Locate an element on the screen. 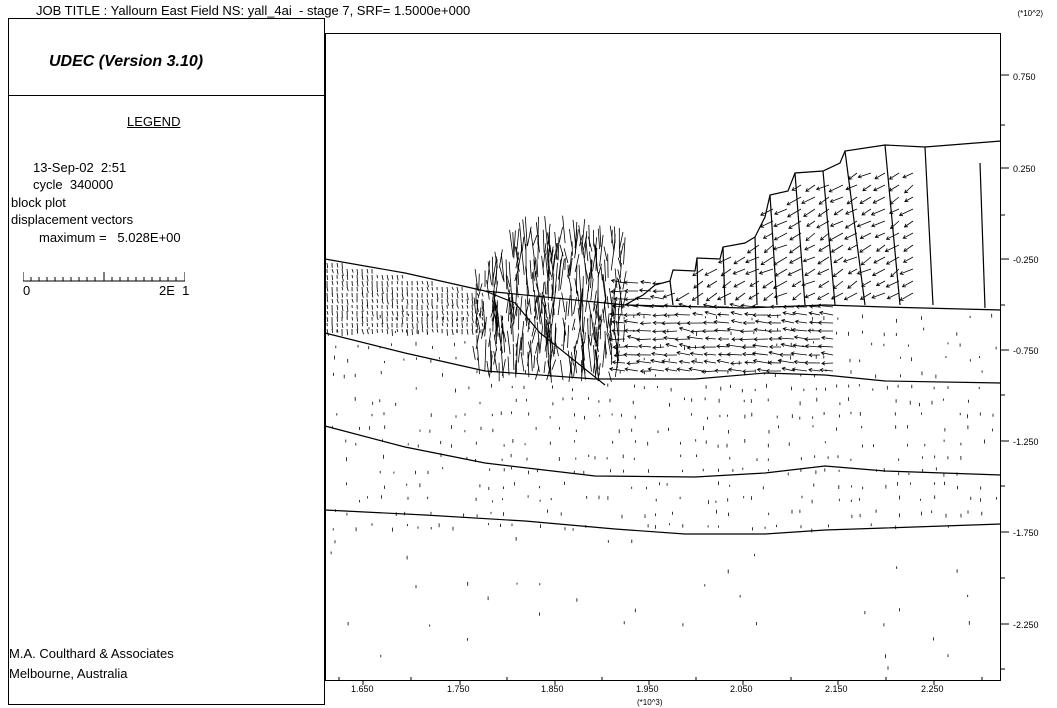  slide-base is located at coordinates (545, 338).